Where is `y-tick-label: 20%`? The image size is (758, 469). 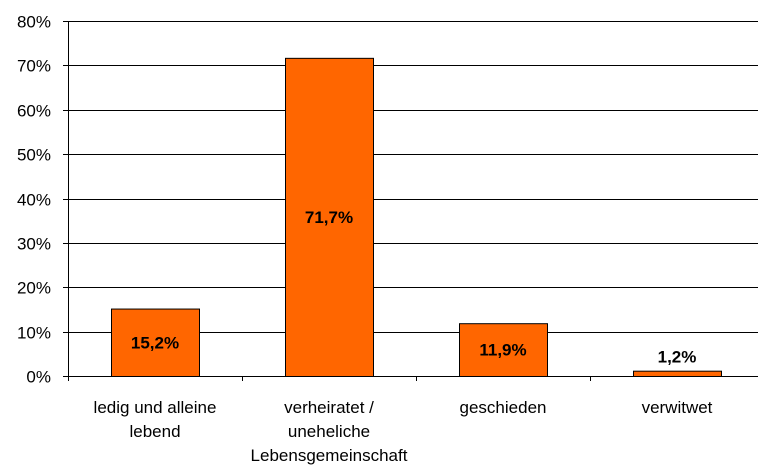 y-tick-label: 20% is located at coordinates (34, 288).